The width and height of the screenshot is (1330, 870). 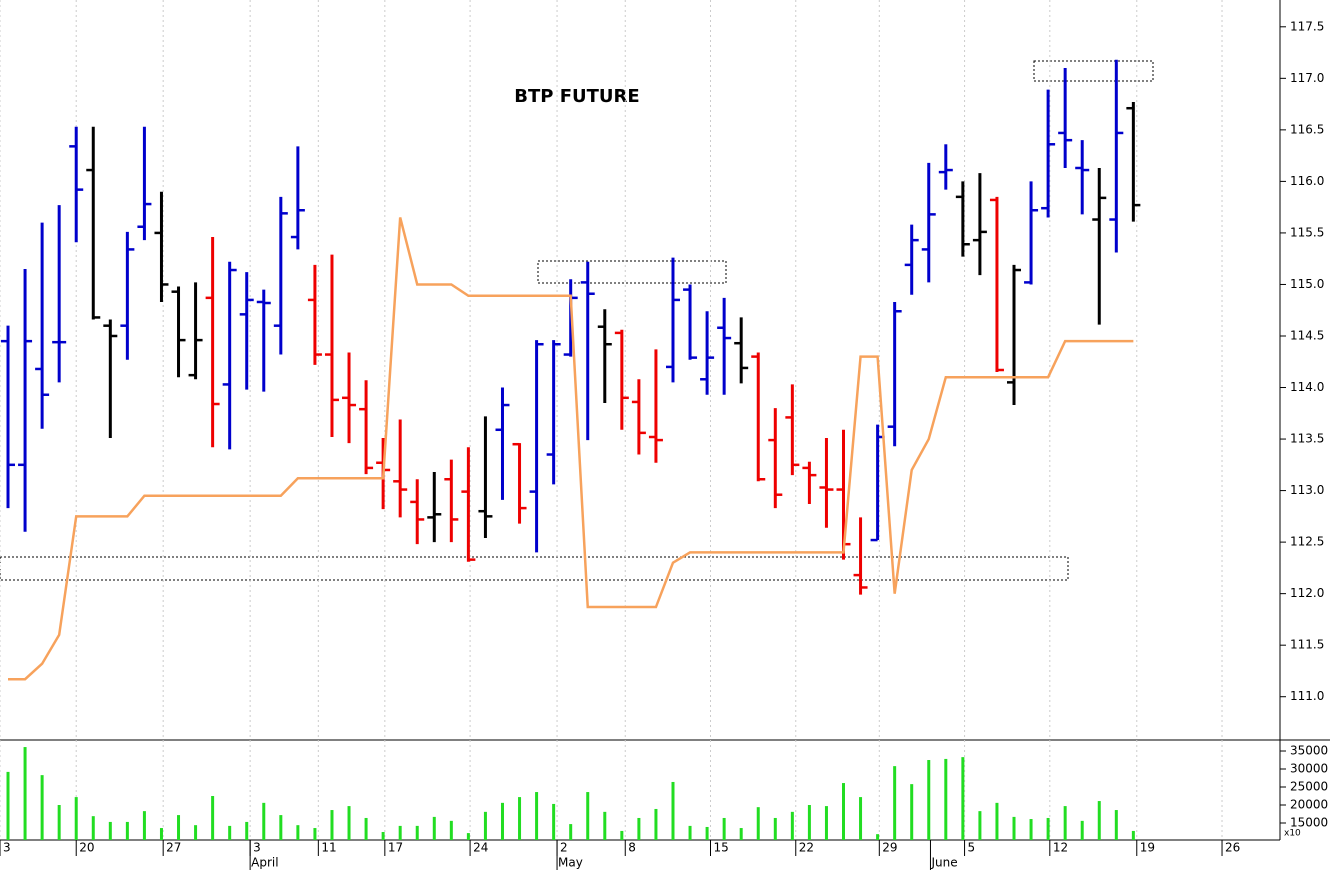 I want to click on y-tick-label: 111.5, so click(x=1307, y=645).